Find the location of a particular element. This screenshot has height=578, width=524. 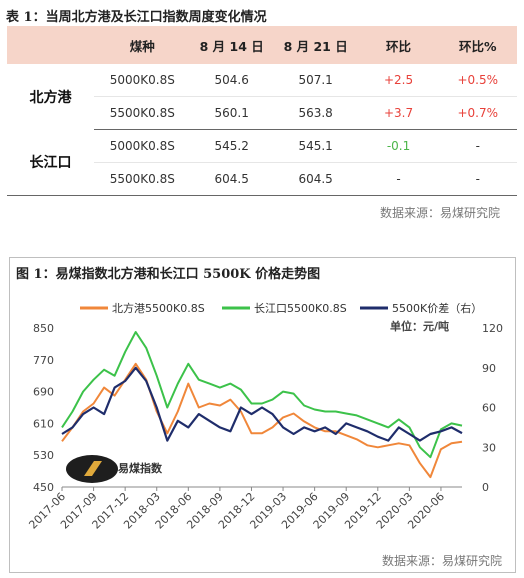

header-chg: 环比 is located at coordinates (398, 45).